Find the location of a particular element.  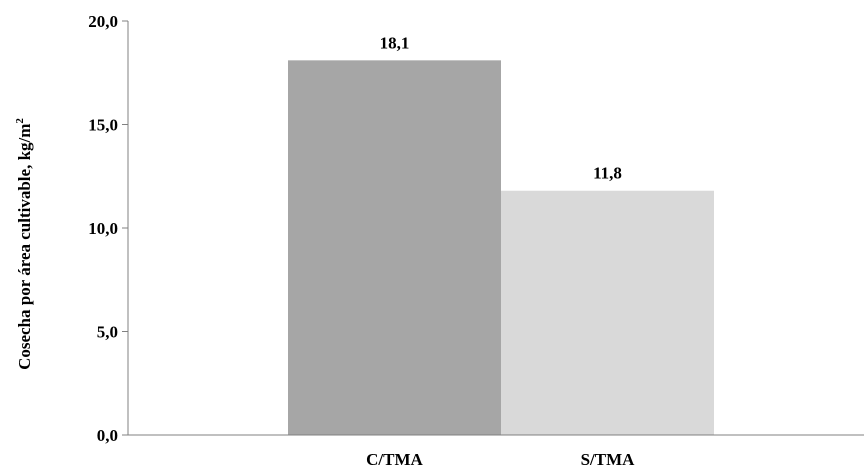

category-label: C/TMA is located at coordinates (394, 459).